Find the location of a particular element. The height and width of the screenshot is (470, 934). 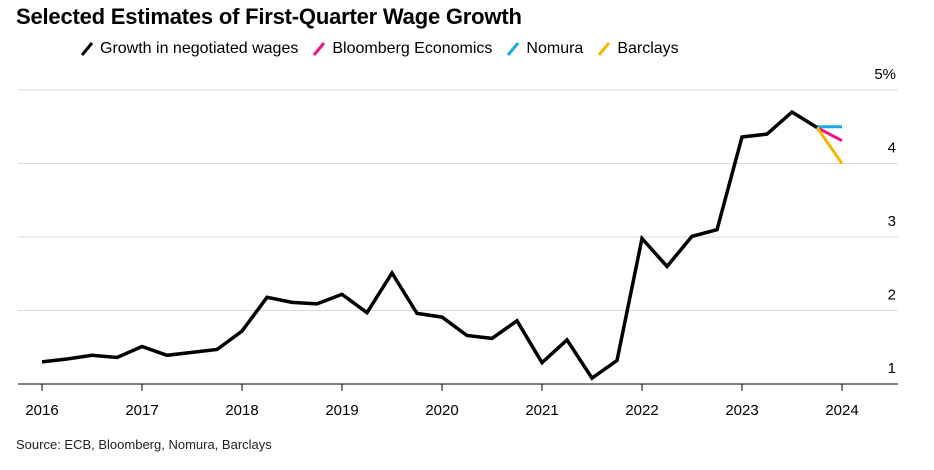

x-tick-label: 2016 is located at coordinates (41, 410).